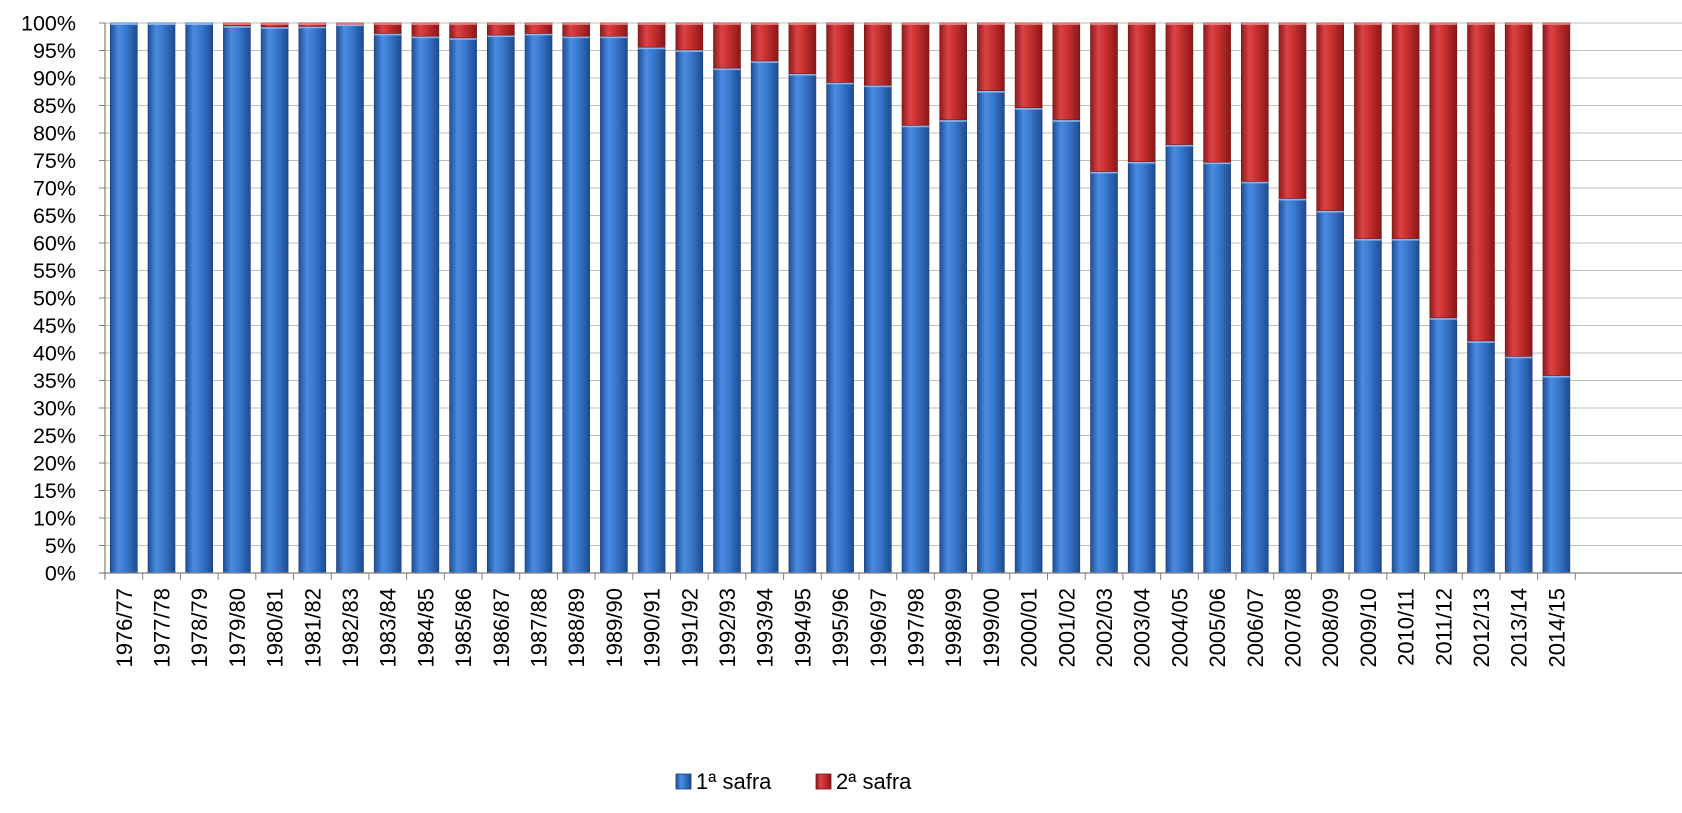 The image size is (1682, 813). Describe the element at coordinates (60, 546) in the screenshot. I see `y-tick-label: 5%` at that location.